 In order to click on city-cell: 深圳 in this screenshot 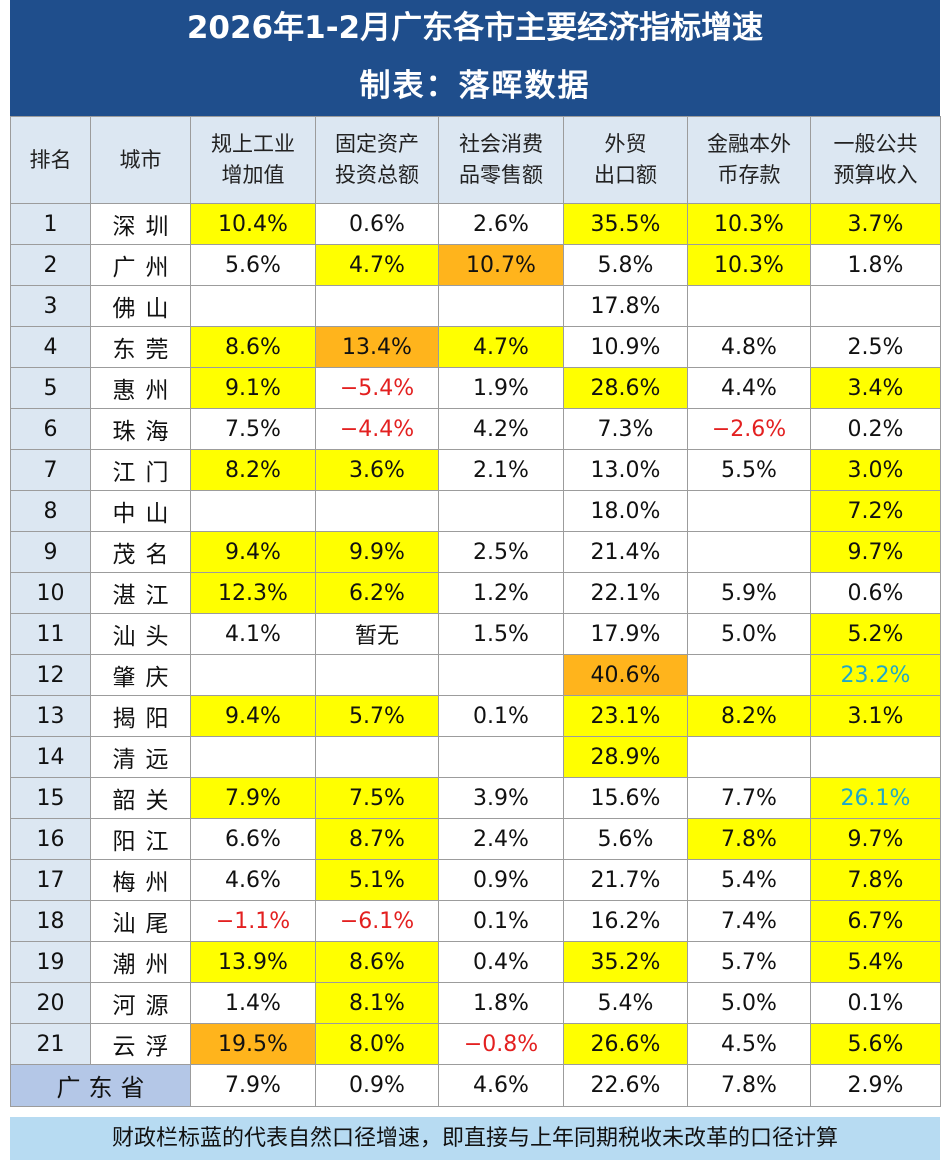, I will do `click(140, 224)`.